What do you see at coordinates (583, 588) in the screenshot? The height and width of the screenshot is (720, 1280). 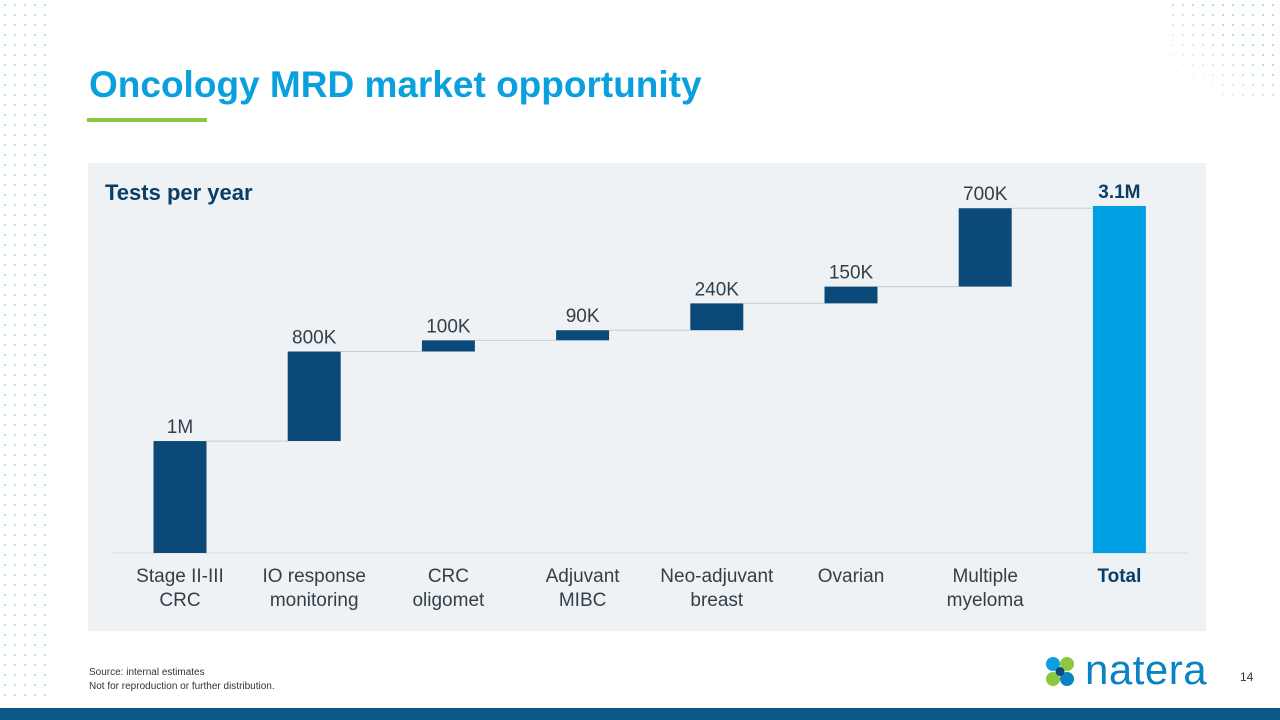 I see `category-label: Adjuvant MIBC` at bounding box center [583, 588].